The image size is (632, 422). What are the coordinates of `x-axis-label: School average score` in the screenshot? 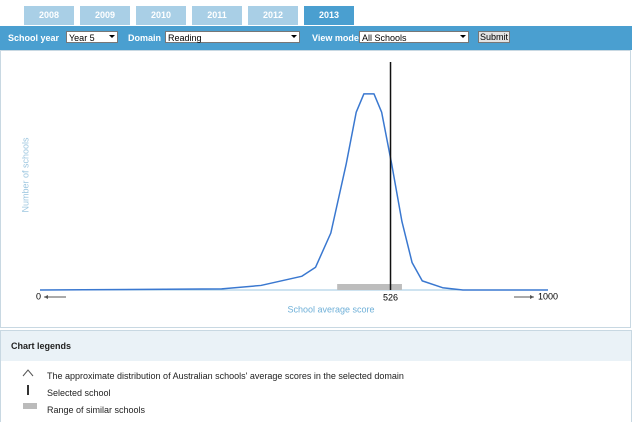 It's located at (330, 309).